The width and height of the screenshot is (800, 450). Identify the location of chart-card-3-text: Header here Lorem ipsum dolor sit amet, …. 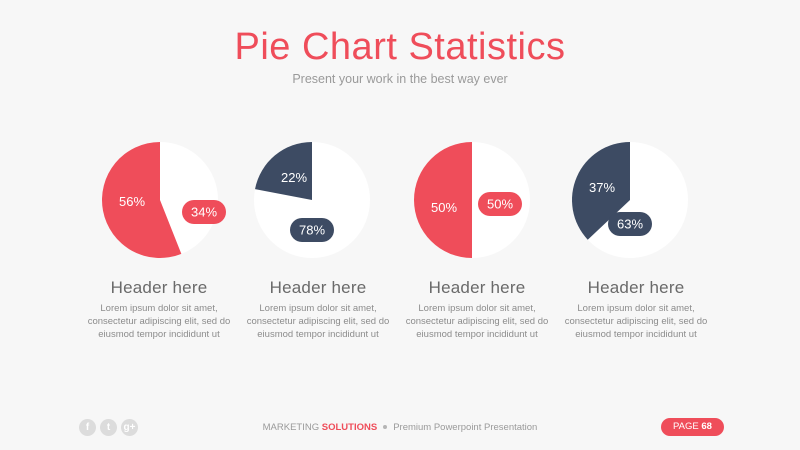
(477, 309).